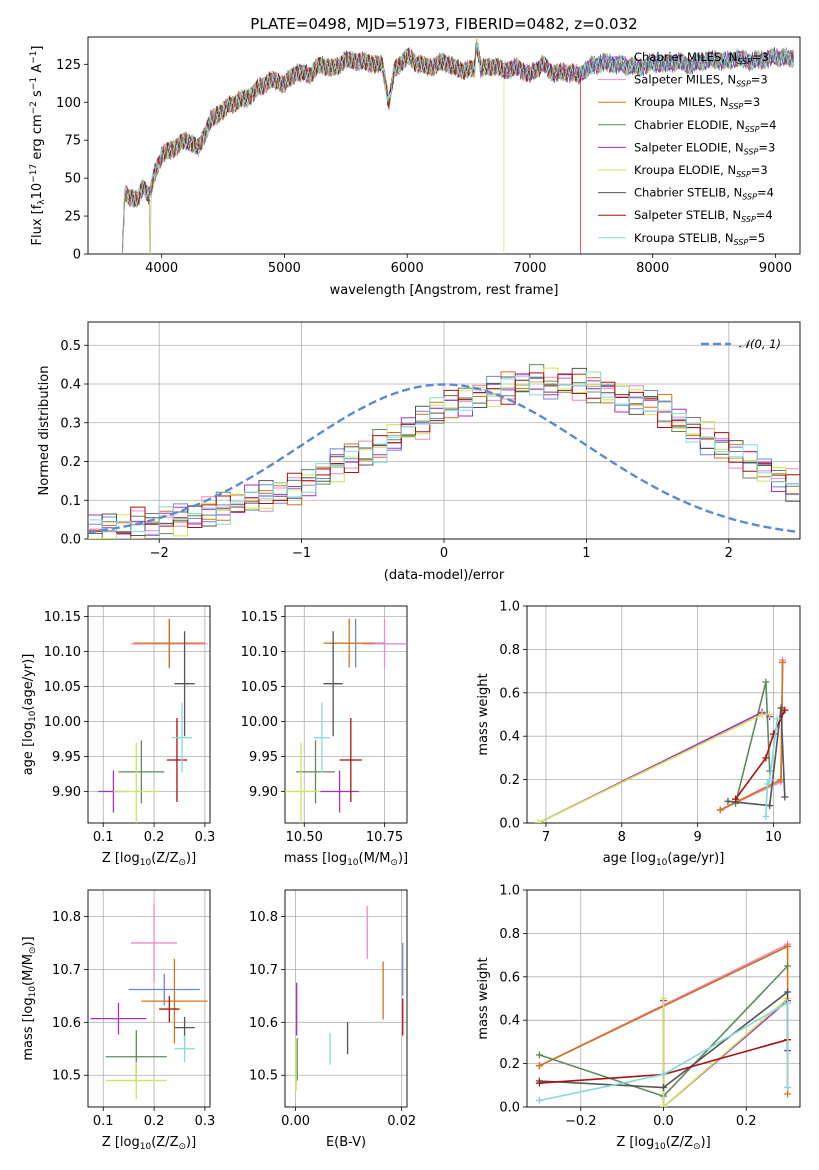 The width and height of the screenshot is (819, 1170). I want to click on y-tick-label: 10.00, so click(62, 722).